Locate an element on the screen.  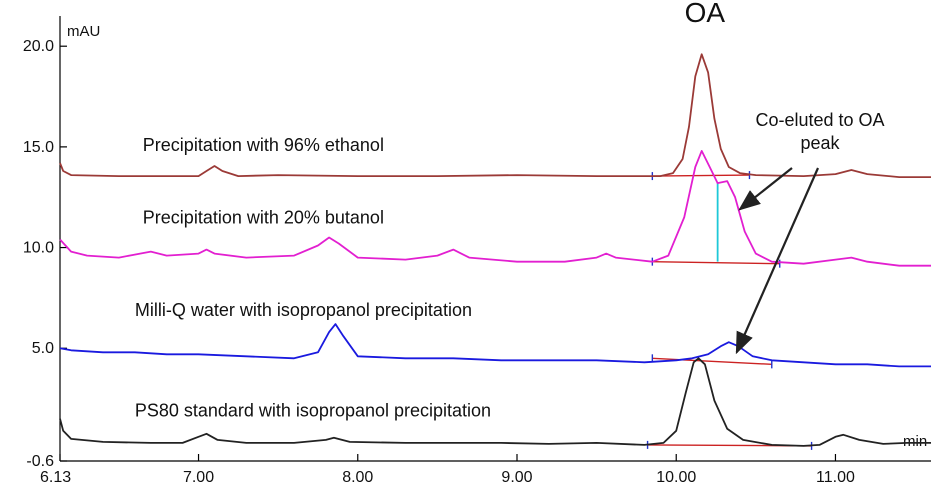
y-axis-ticks: -0.6 5.0 10.0 15.0 20.0 is located at coordinates (45, 254).